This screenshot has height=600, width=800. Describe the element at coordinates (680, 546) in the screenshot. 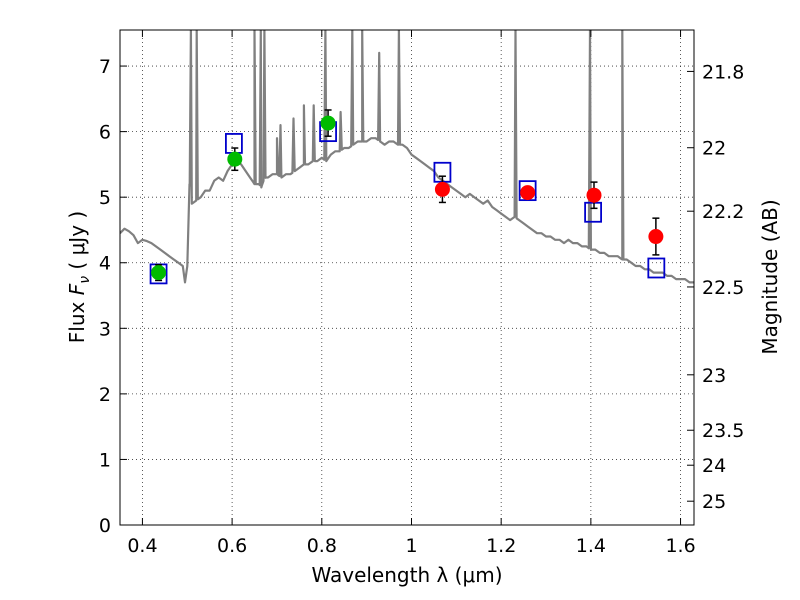

I see `x-tick-label: 1.6` at that location.